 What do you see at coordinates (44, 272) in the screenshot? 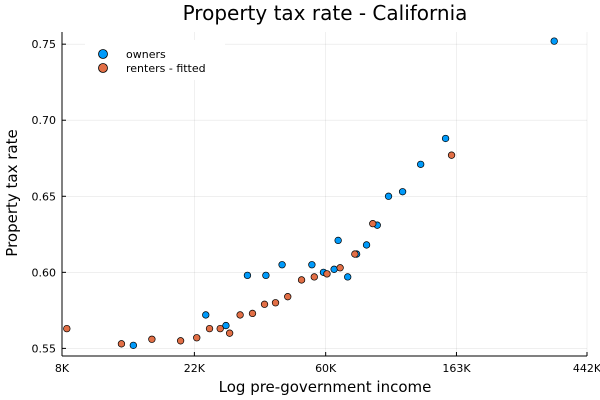
I see `y-tick-label: 0.60` at bounding box center [44, 272].